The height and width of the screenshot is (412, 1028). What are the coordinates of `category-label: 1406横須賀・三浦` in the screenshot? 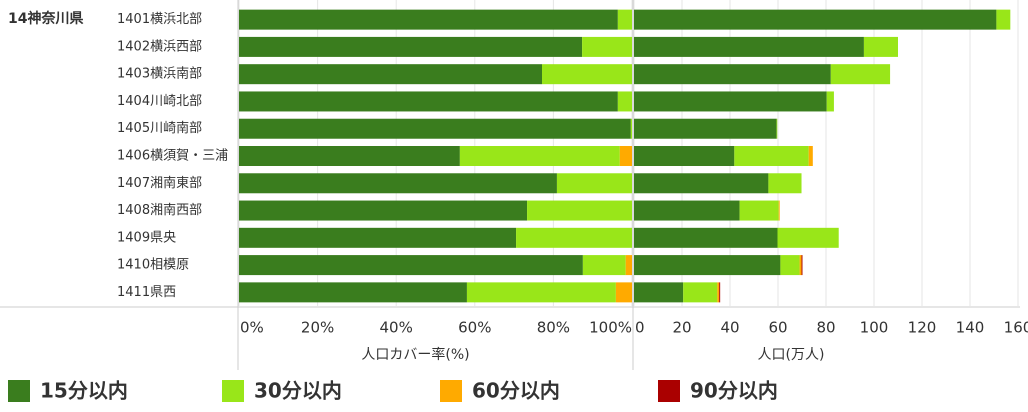 It's located at (172, 156).